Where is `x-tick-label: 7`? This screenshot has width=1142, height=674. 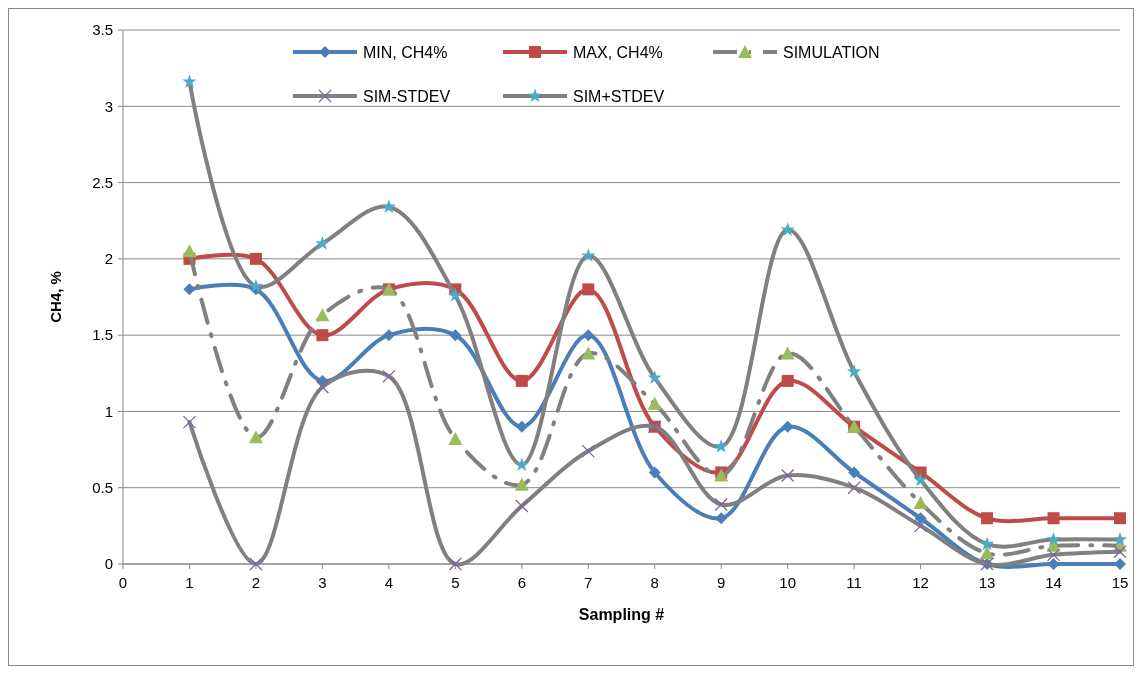
x-tick-label: 7 is located at coordinates (588, 582).